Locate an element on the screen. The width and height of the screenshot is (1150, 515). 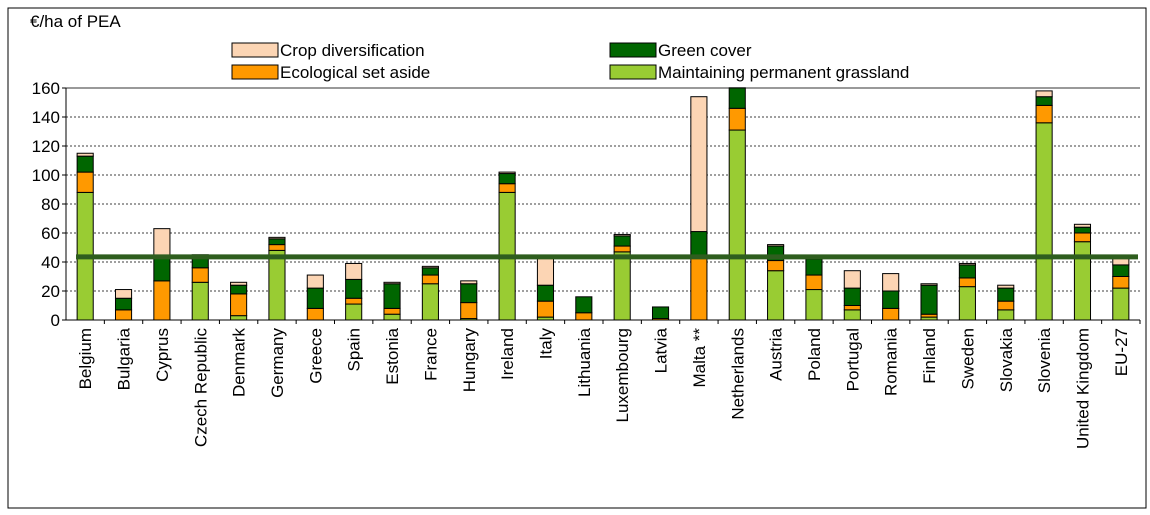
x-tick-label: EU-27 is located at coordinates (1121, 352).